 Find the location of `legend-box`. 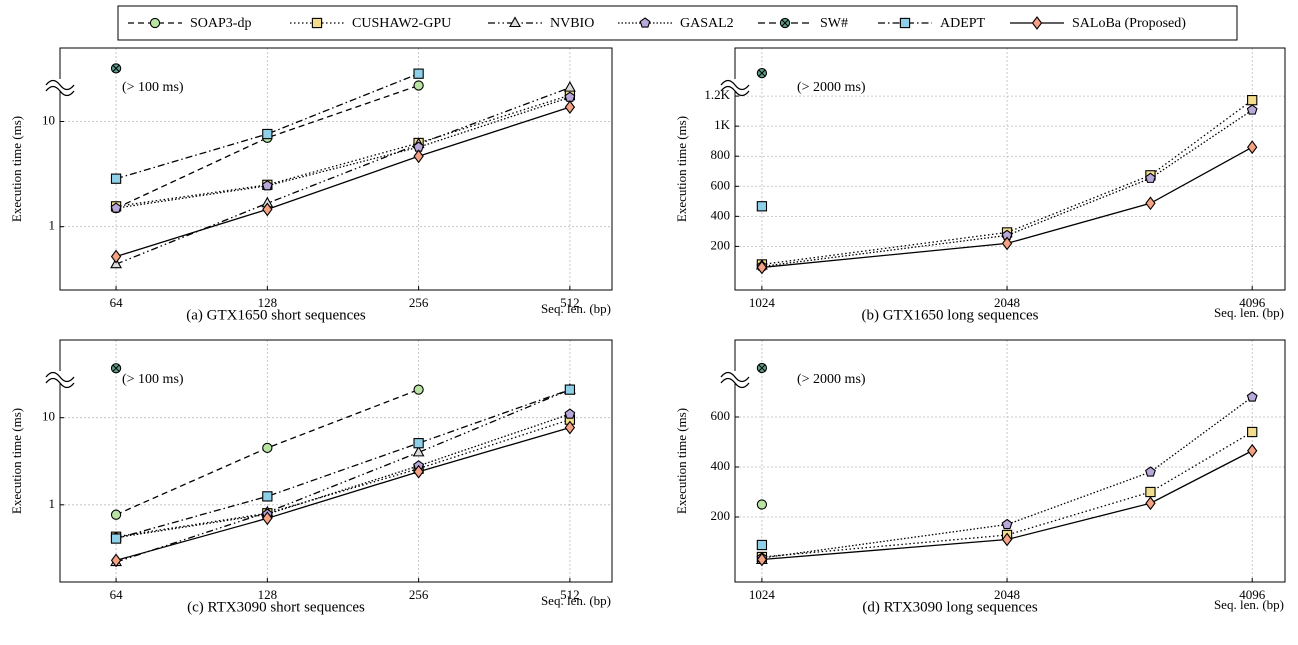

legend-box is located at coordinates (677, 23).